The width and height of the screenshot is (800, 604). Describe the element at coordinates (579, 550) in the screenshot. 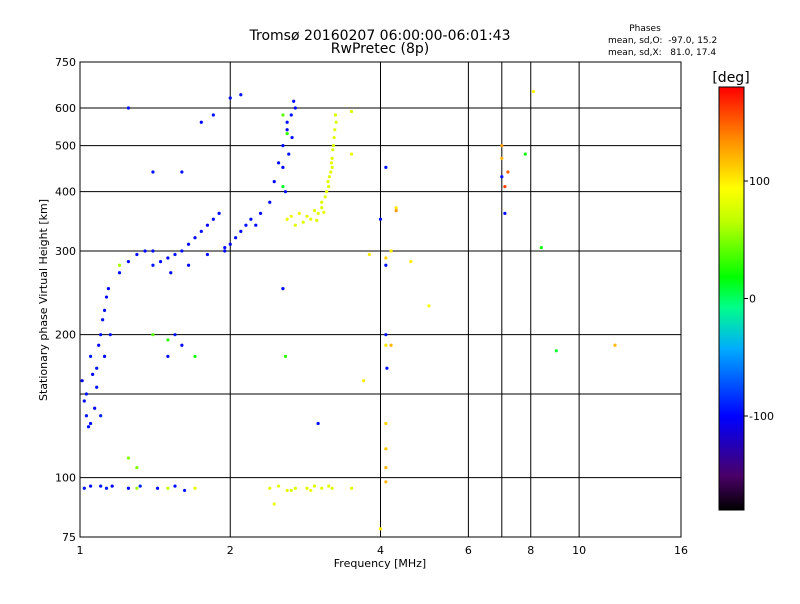

I see `x-tick-label: 10` at that location.